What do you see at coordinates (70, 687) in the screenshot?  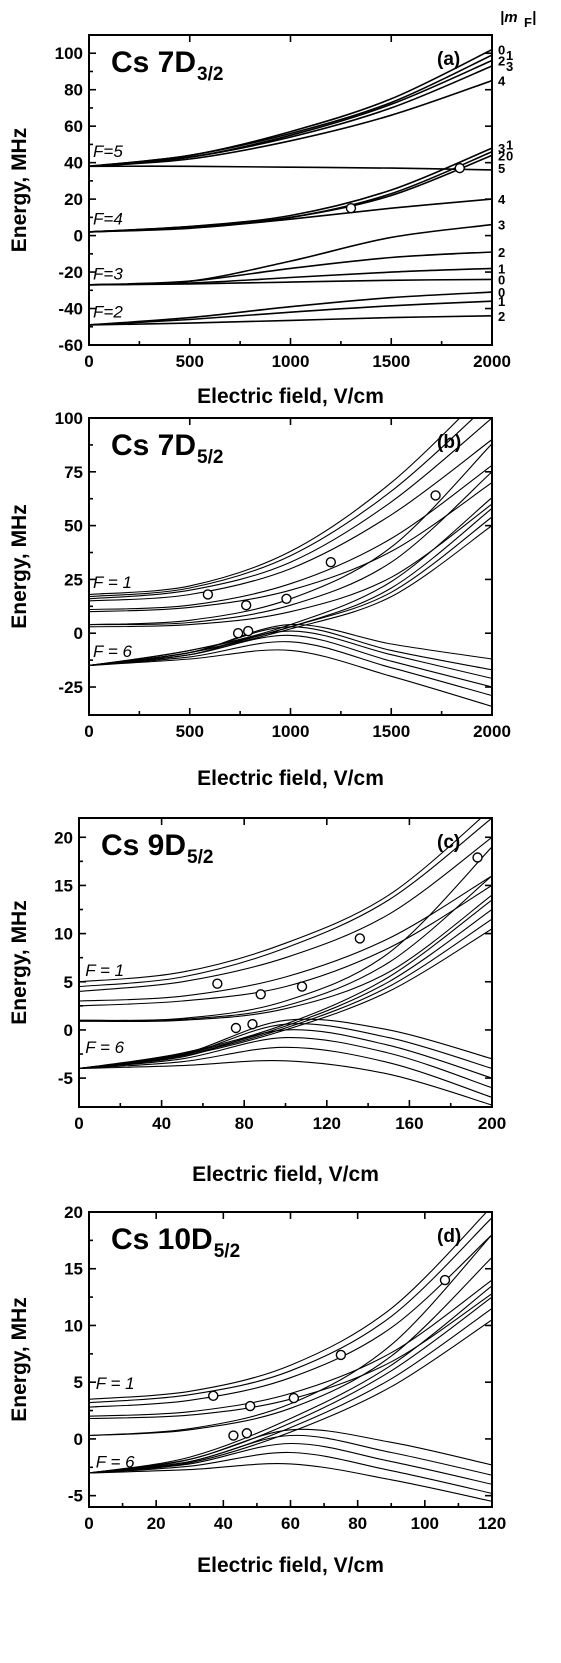 I see `y-tick-label: -25` at bounding box center [70, 687].